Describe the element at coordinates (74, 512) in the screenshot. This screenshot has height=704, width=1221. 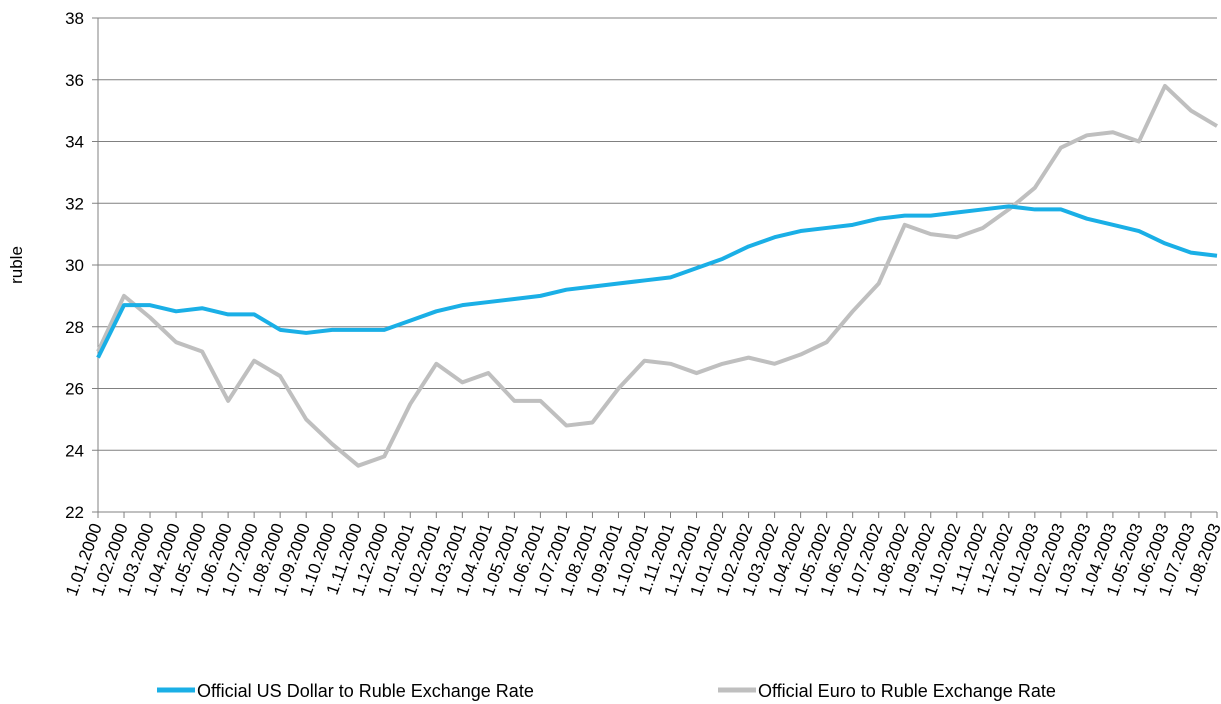
I see `y-tick-label: 22` at that location.